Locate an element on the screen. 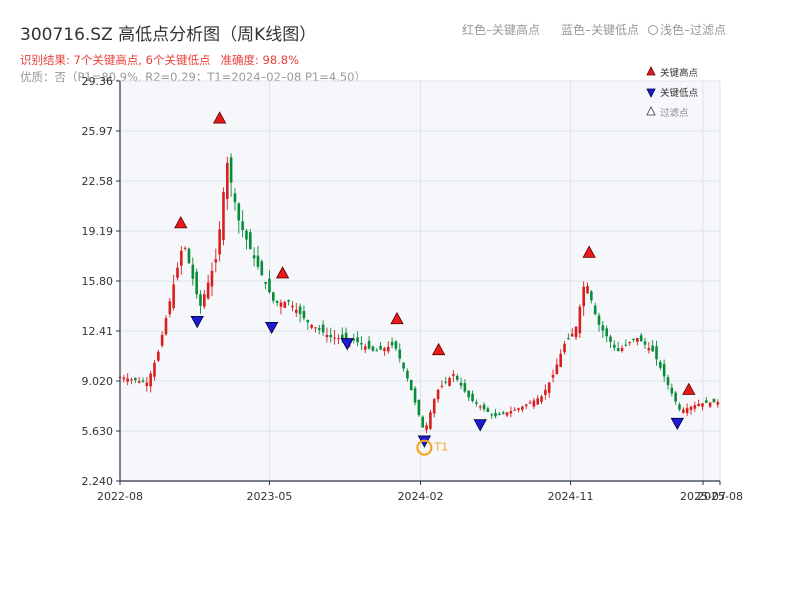 The width and height of the screenshot is (800, 600). y-tick-label: 2.240 is located at coordinates (98, 481).